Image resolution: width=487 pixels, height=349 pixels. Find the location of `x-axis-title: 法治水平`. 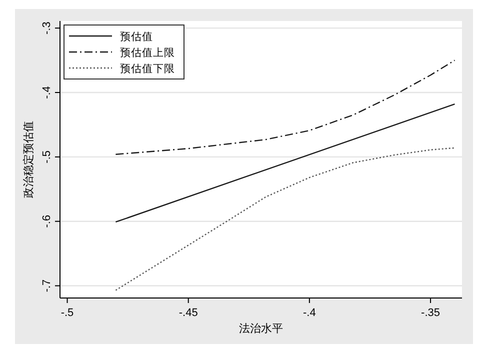

x-axis-title: 法治水平 is located at coordinates (261, 328).